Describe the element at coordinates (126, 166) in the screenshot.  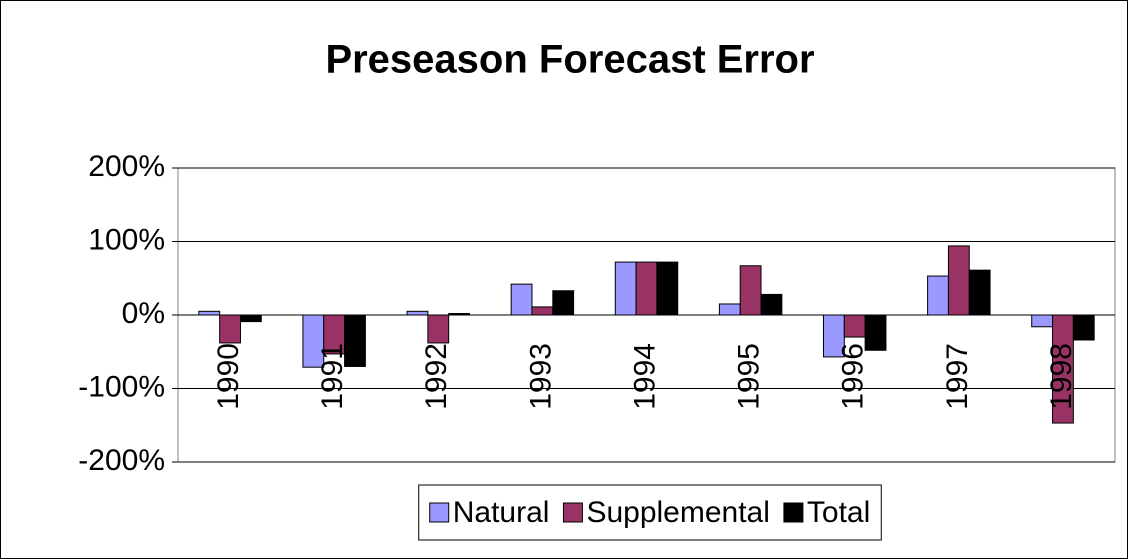
I see `y-tick-label: 200%` at that location.